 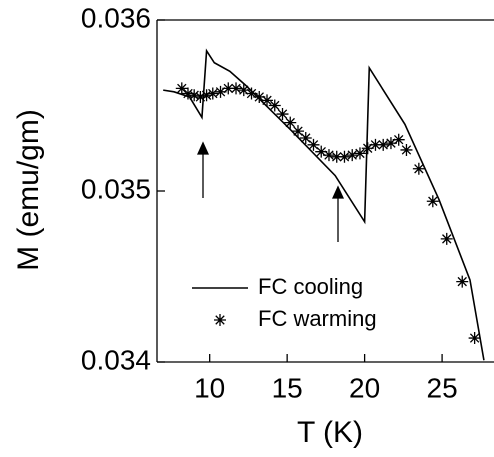 I want to click on x-tick-label: 10, so click(x=209, y=387).